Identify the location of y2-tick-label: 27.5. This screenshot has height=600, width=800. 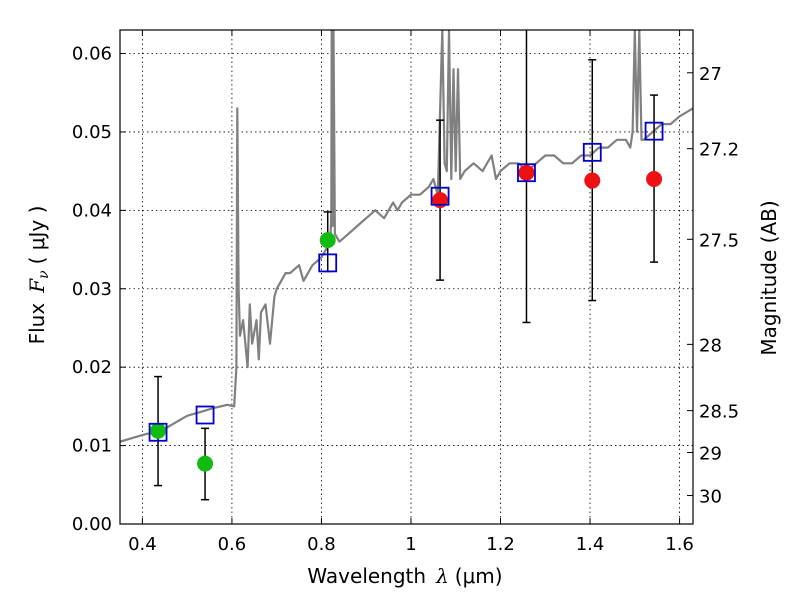
(719, 240).